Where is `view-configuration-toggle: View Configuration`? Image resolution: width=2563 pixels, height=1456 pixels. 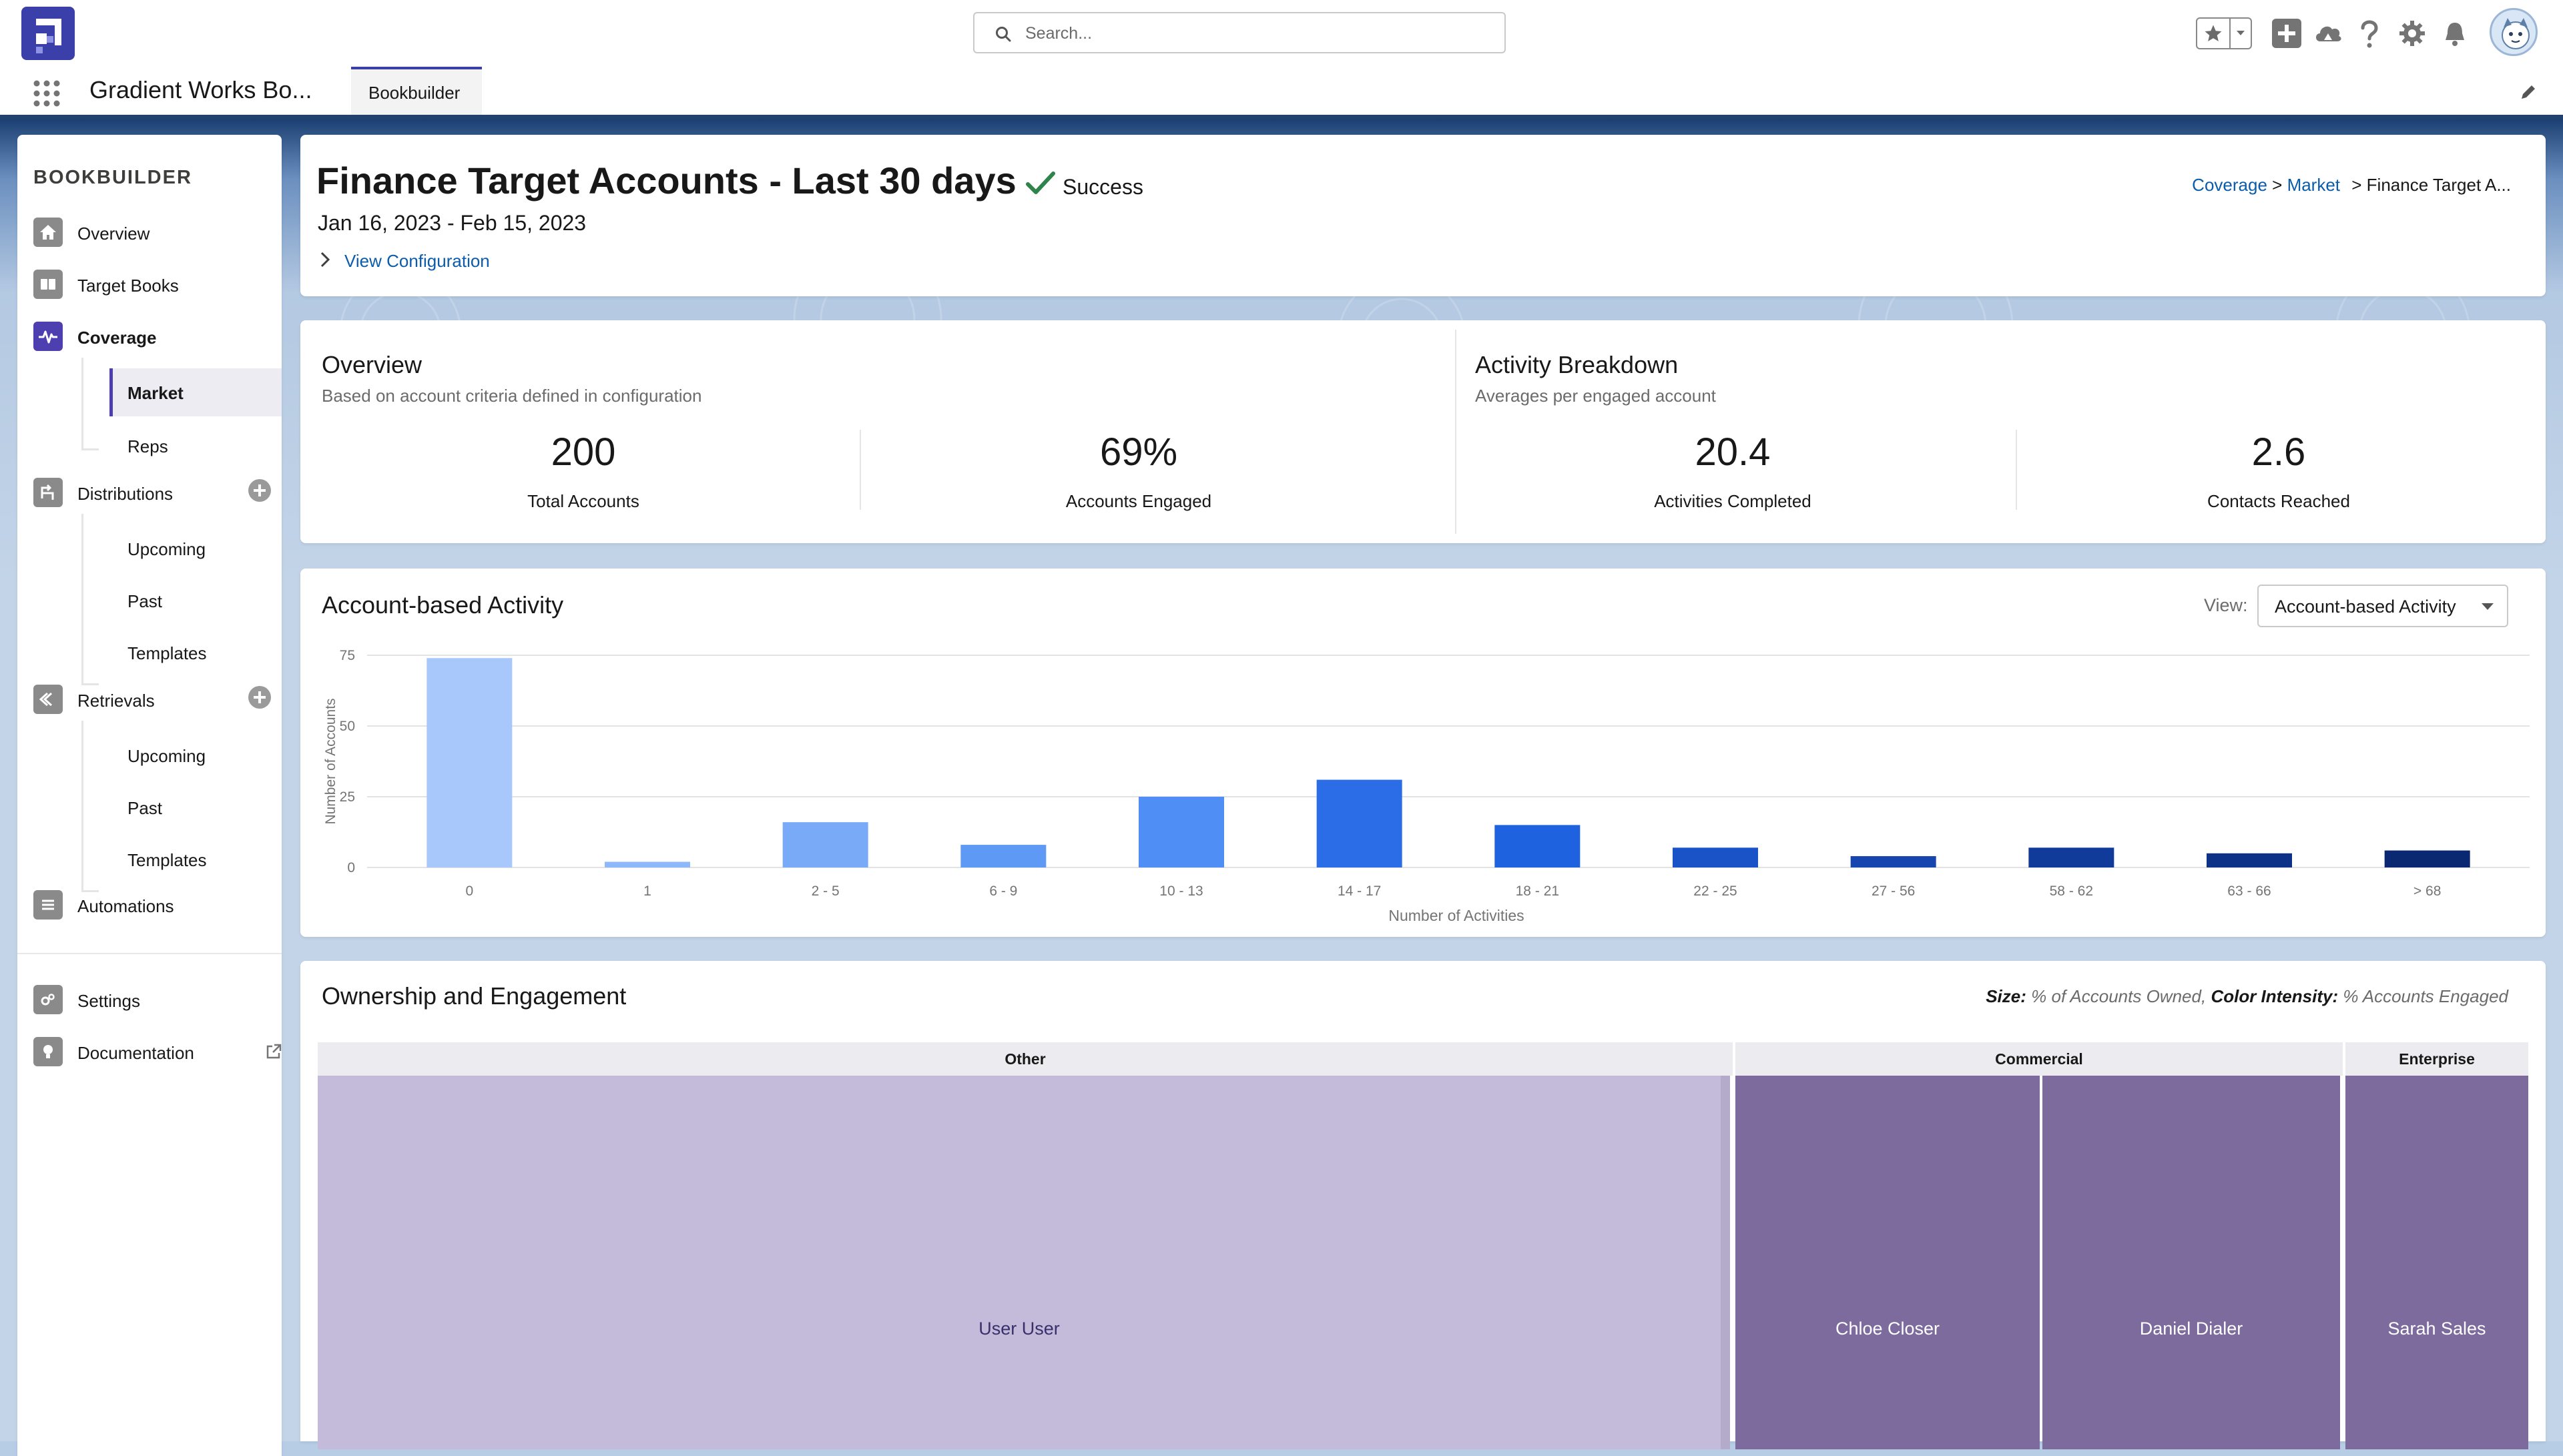
view-configuration-toggle: View Configuration is located at coordinates (416, 259).